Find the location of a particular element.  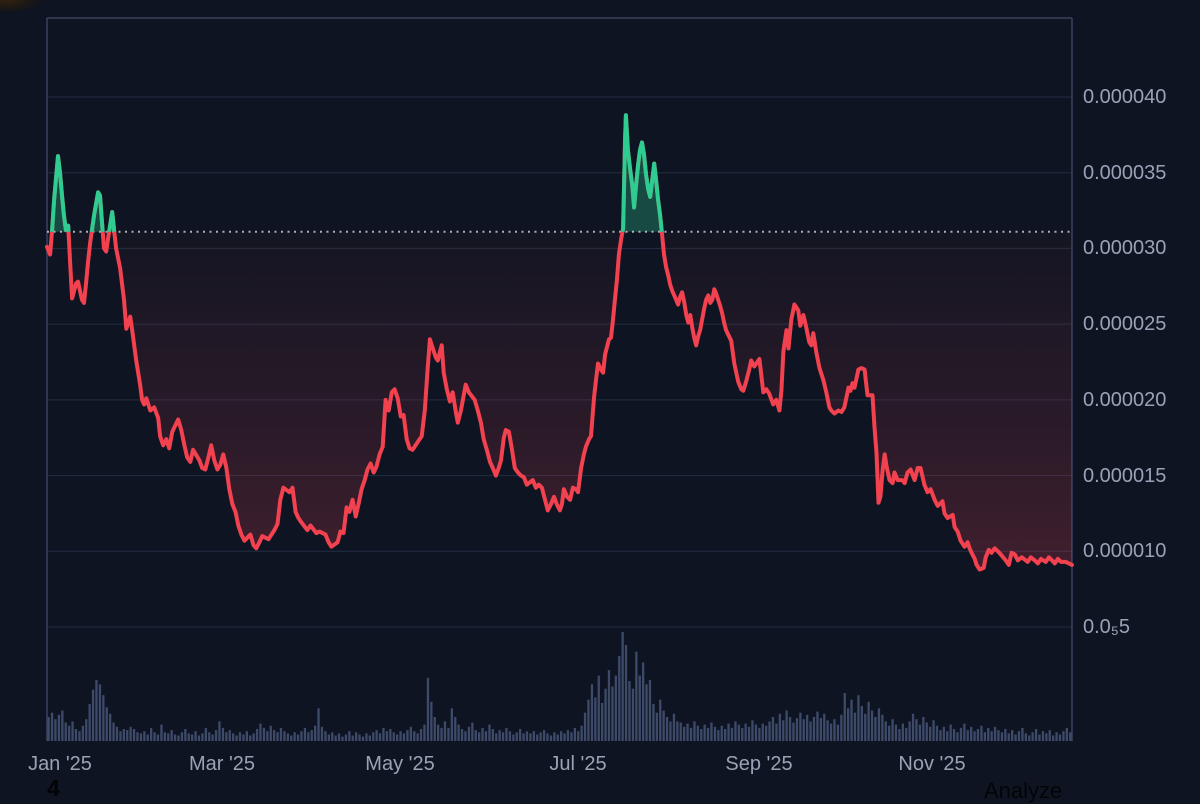

y-axis-tick-label: 0.000020 is located at coordinates (1125, 399).